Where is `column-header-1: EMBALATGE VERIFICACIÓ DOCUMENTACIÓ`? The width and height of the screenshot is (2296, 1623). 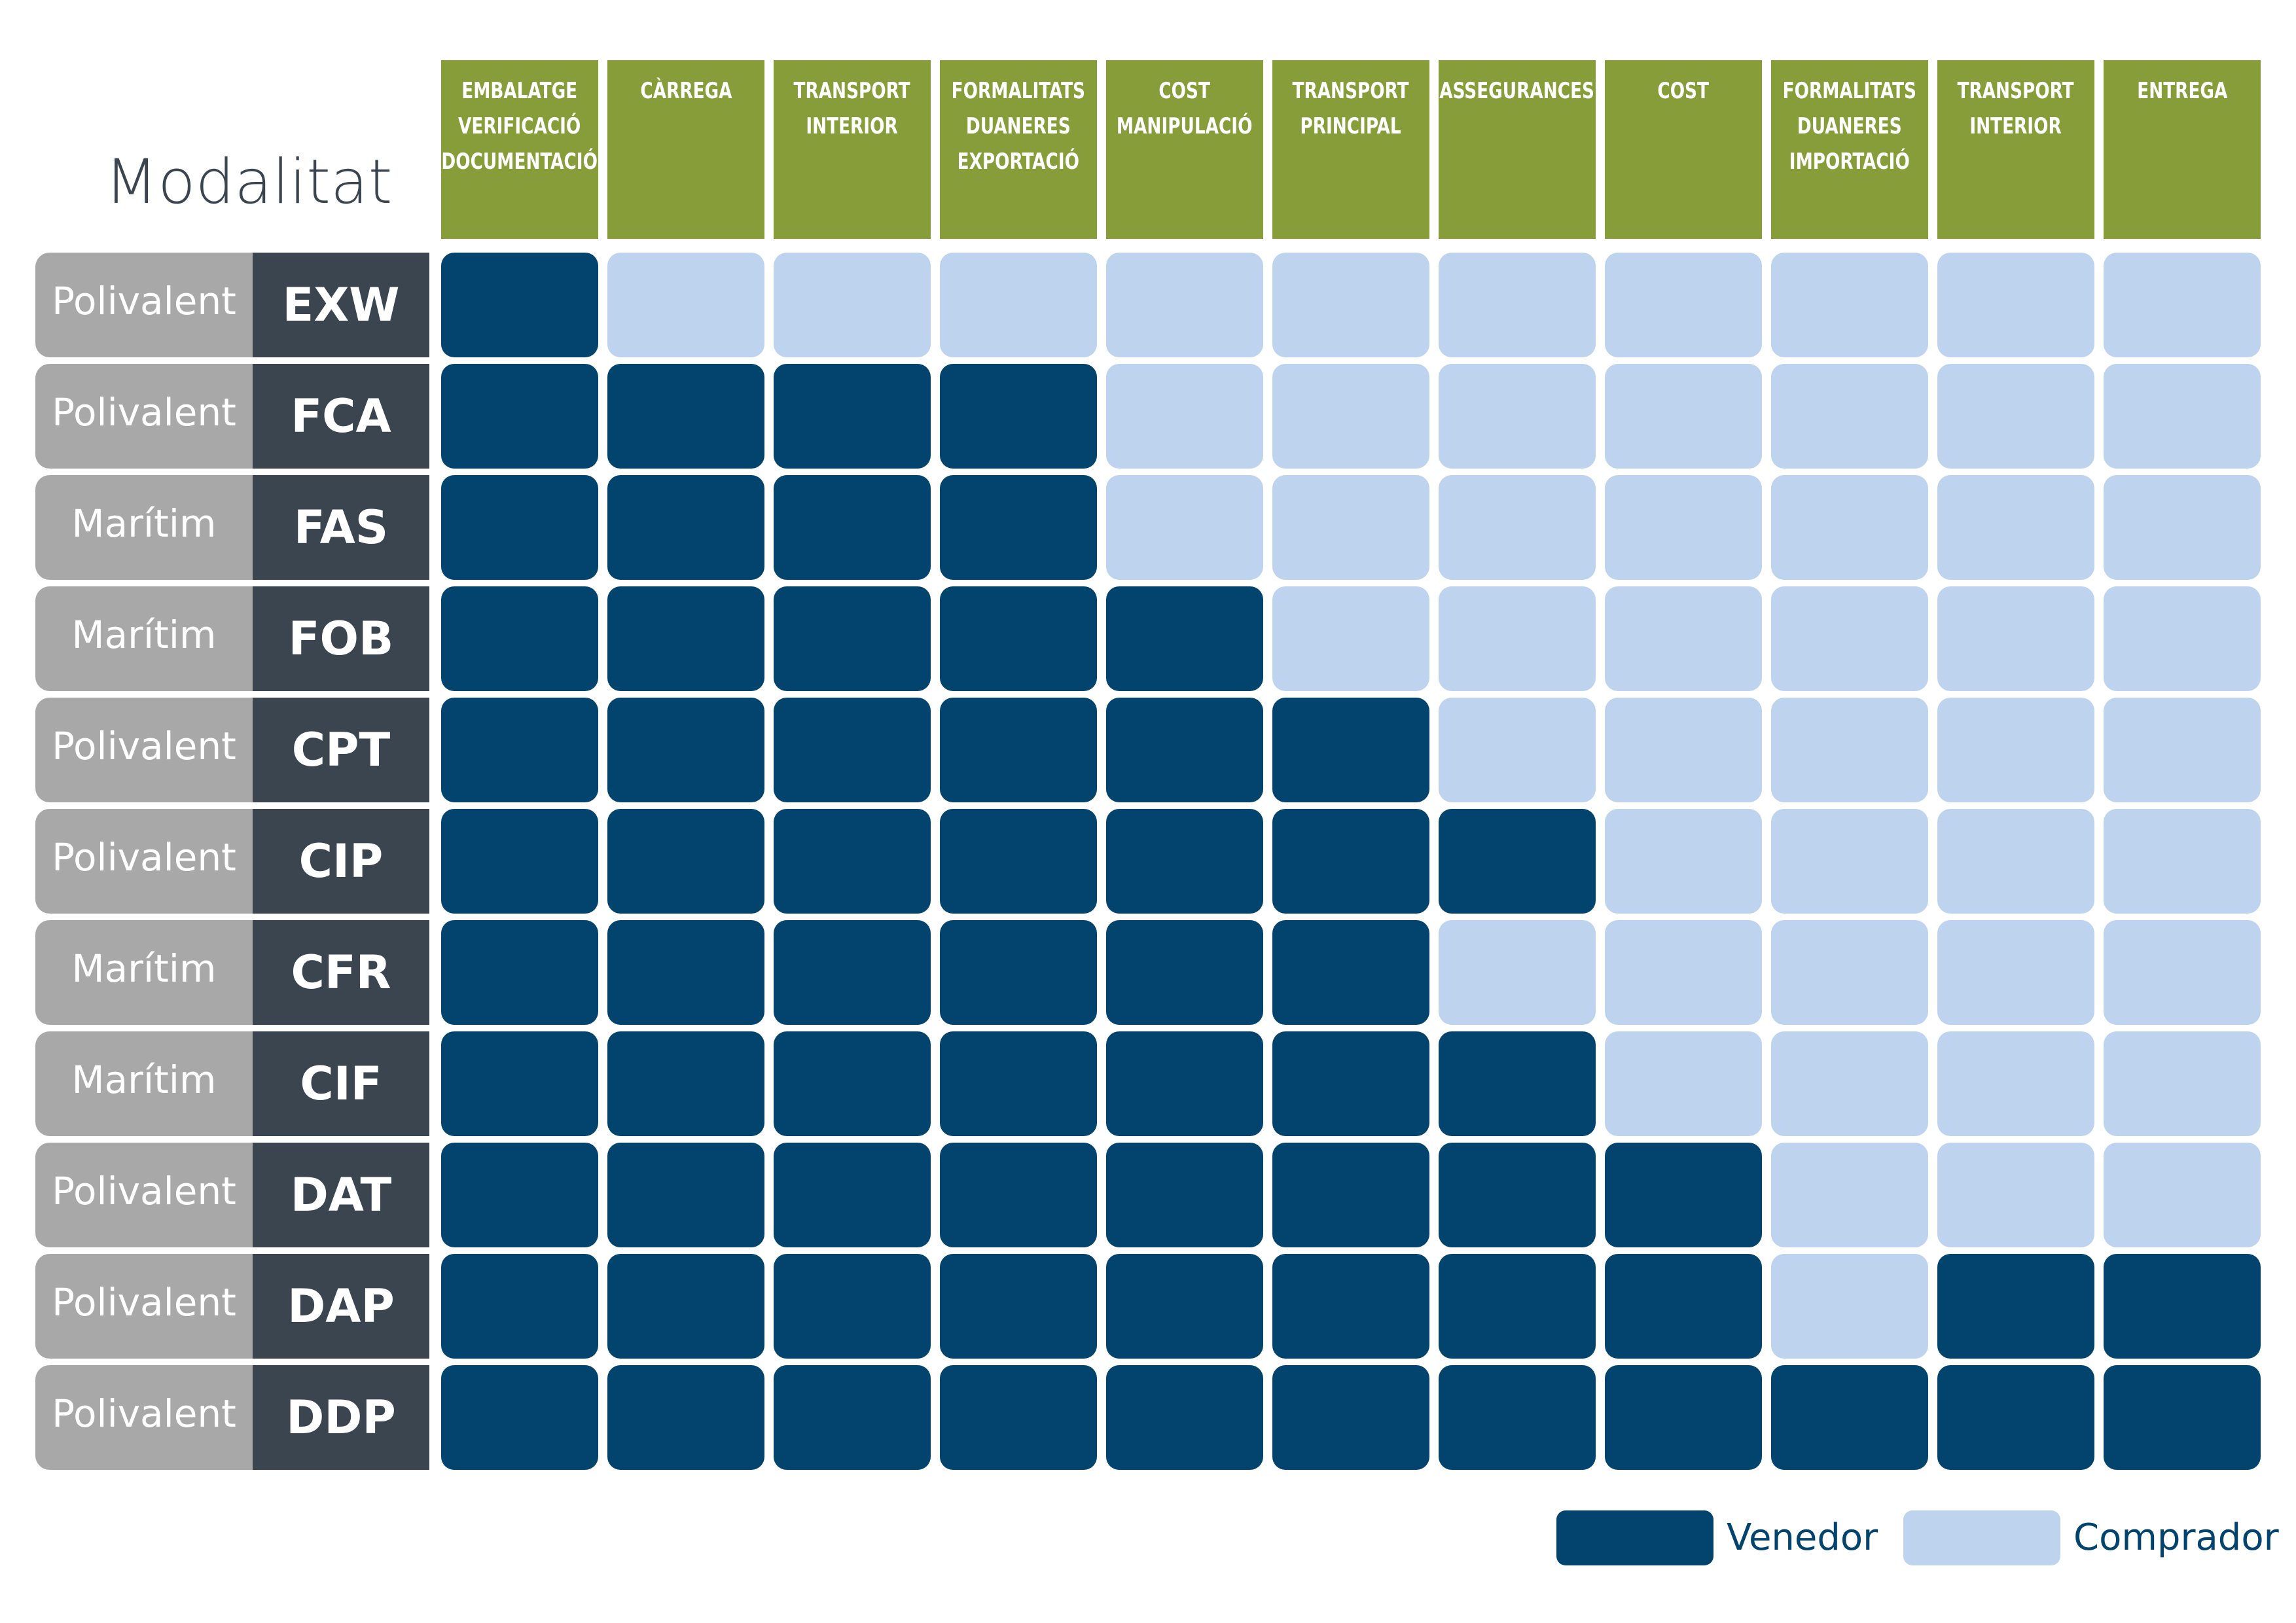
column-header-1: EMBALATGE VERIFICACIÓ DOCUMENTACIÓ is located at coordinates (519, 150).